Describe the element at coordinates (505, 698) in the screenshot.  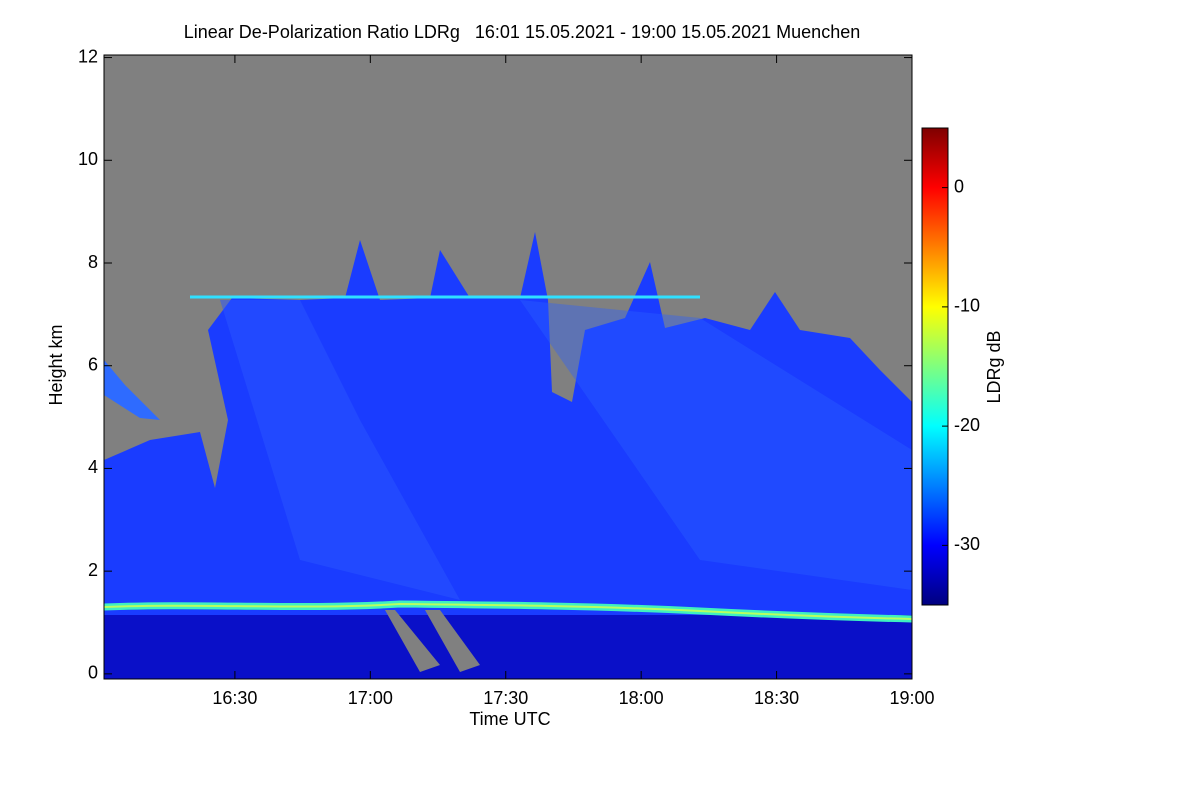
I see `x-tick-label: 17:30` at that location.